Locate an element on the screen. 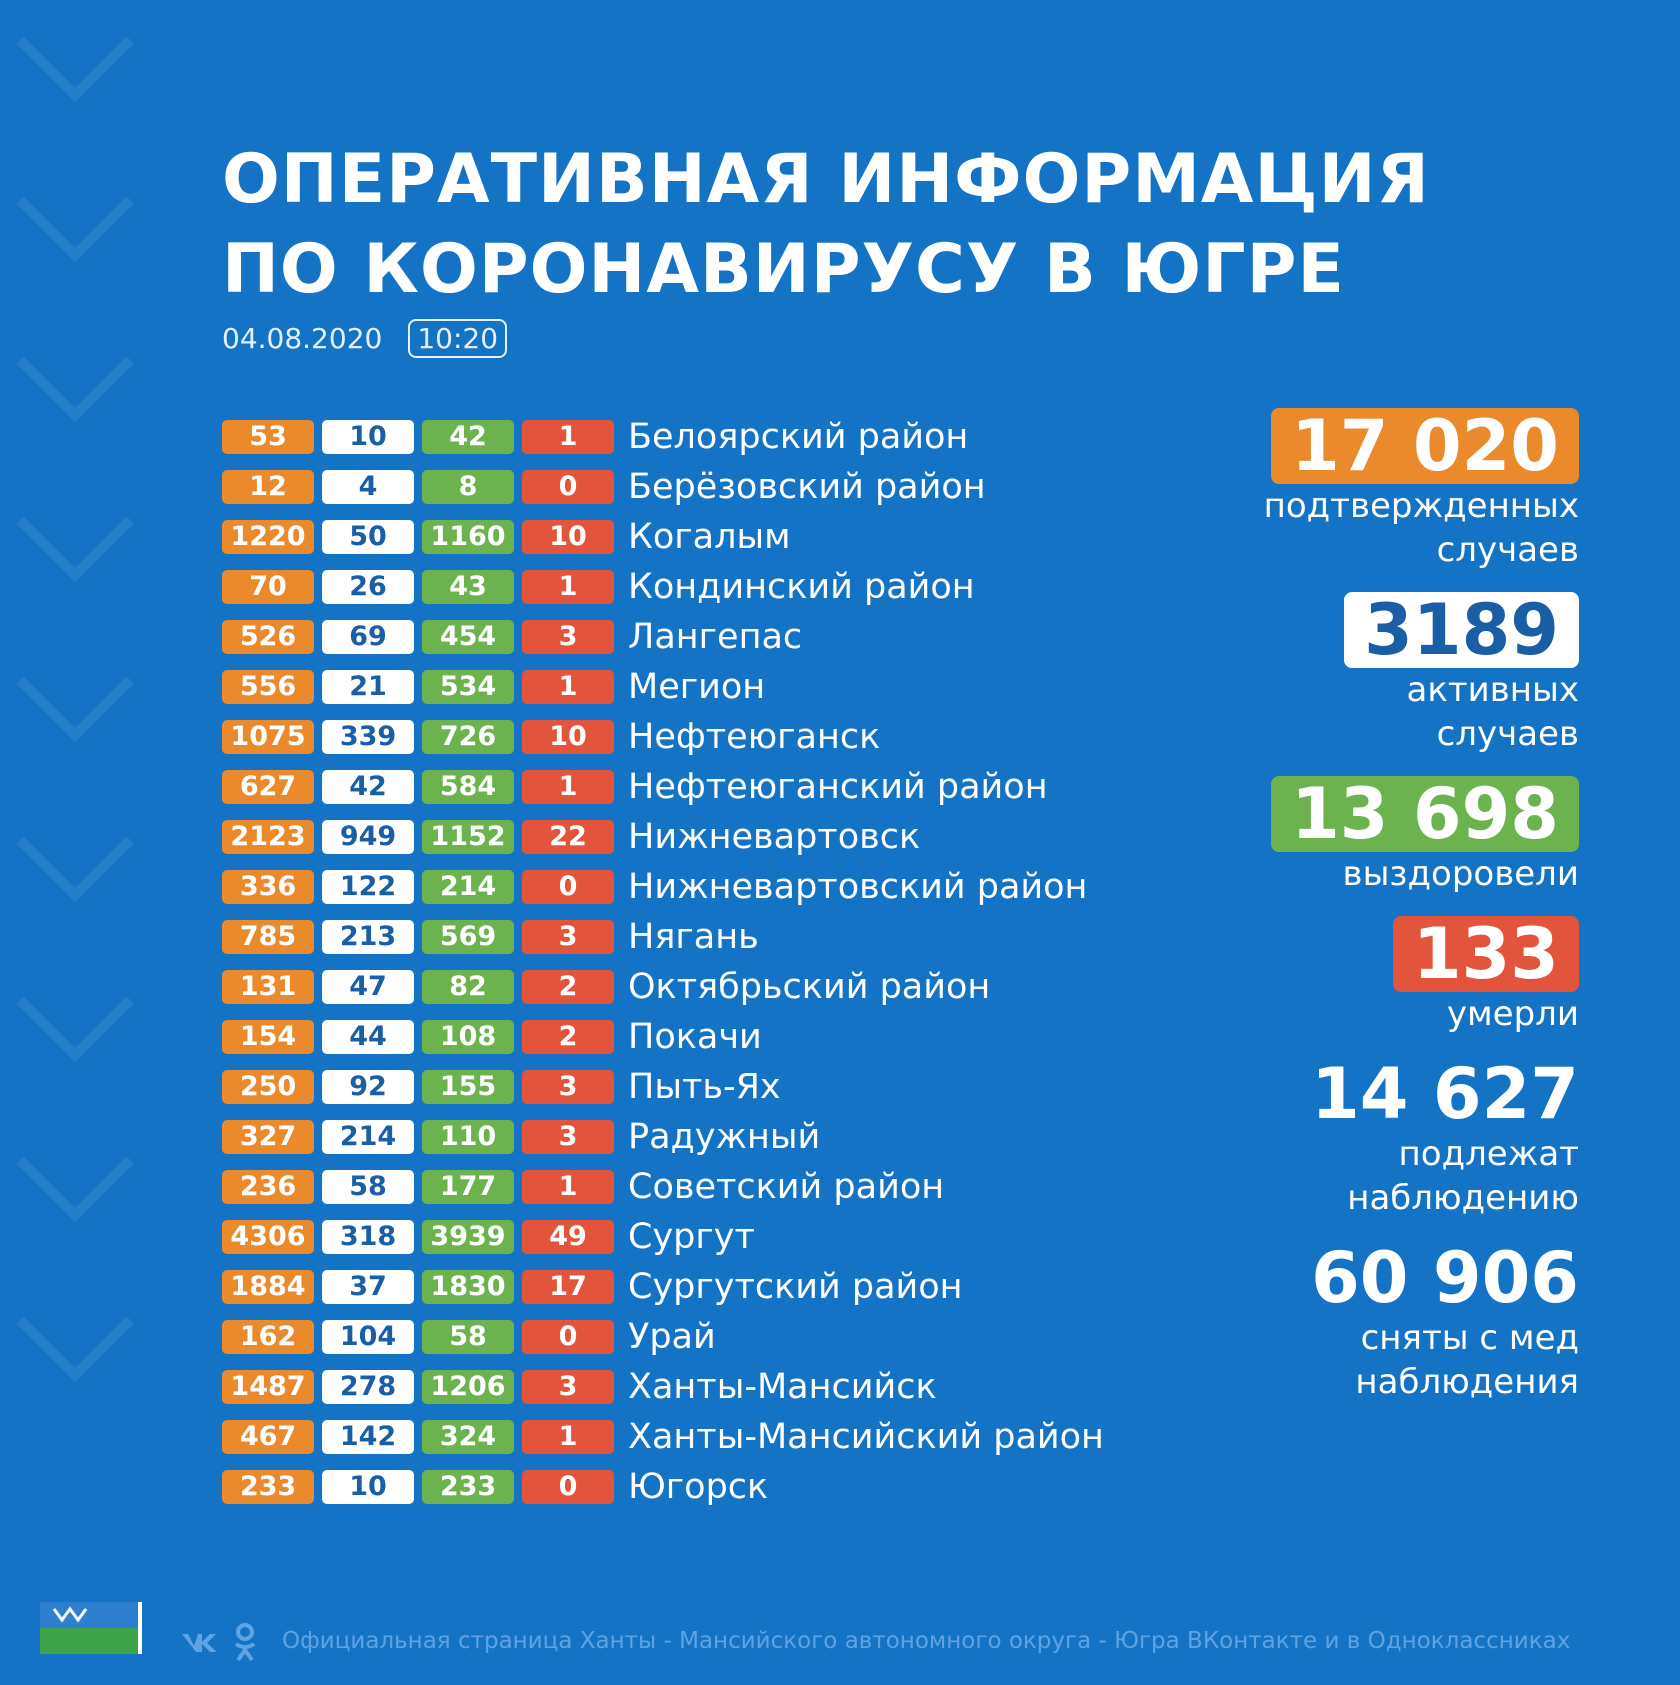 This screenshot has height=1685, width=1680. recovered-cell: 726 is located at coordinates (468, 737).